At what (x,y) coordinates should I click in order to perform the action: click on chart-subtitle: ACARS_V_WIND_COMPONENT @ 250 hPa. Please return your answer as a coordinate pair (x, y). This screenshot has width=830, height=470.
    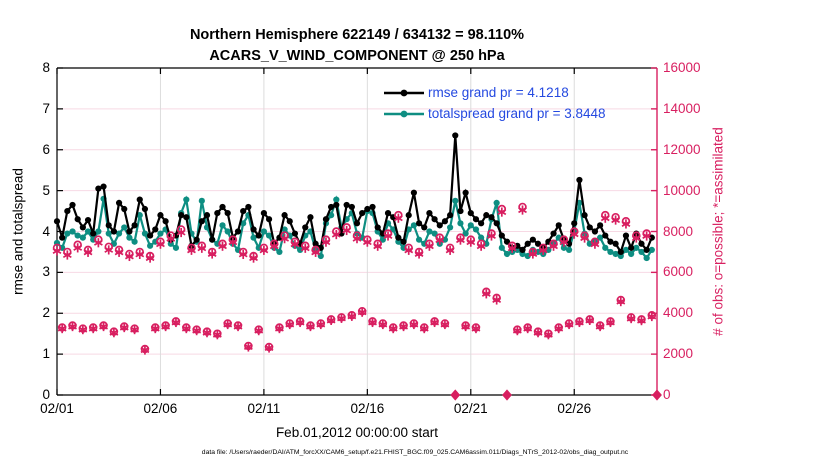
    Looking at the image, I should click on (357, 56).